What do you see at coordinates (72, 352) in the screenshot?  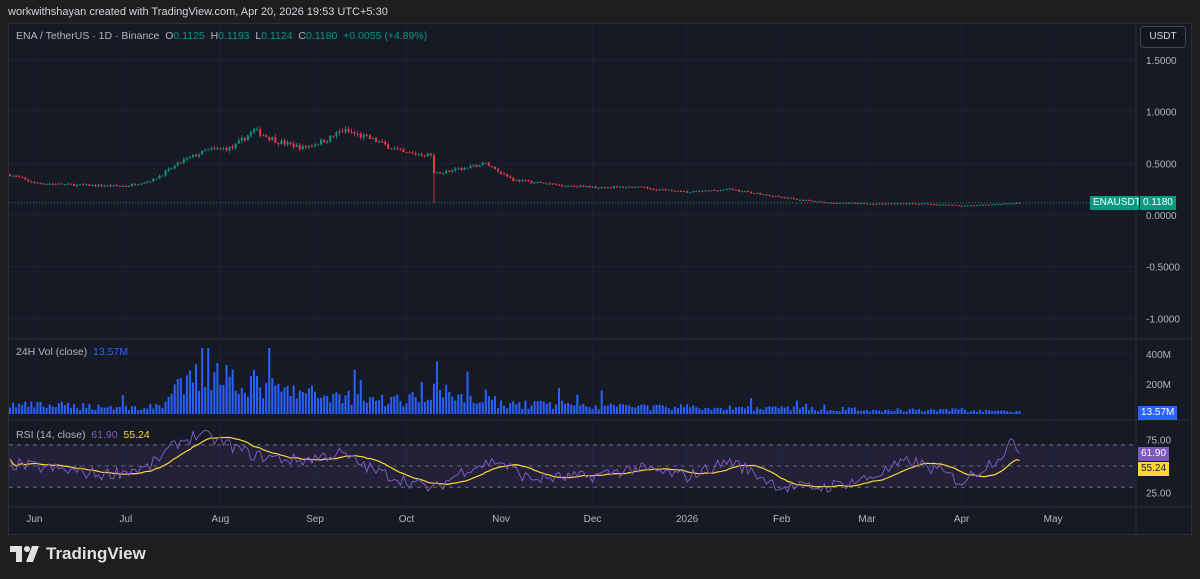 I see `volume-legend: 24H Vol (close) 13.57M` at bounding box center [72, 352].